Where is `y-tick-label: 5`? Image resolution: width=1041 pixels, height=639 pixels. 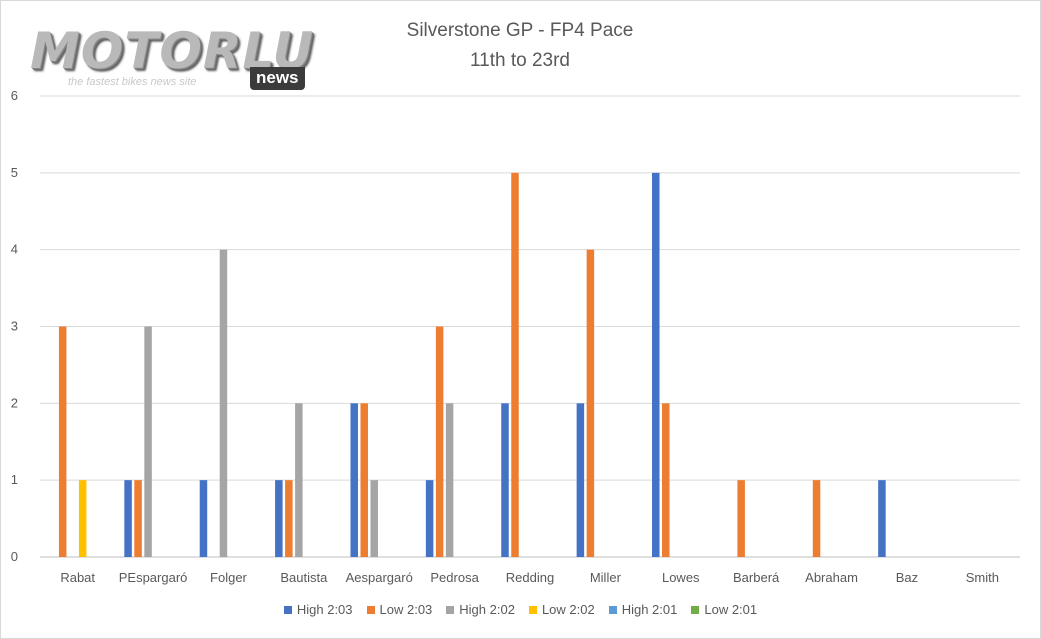
y-tick-label: 5 is located at coordinates (14, 172).